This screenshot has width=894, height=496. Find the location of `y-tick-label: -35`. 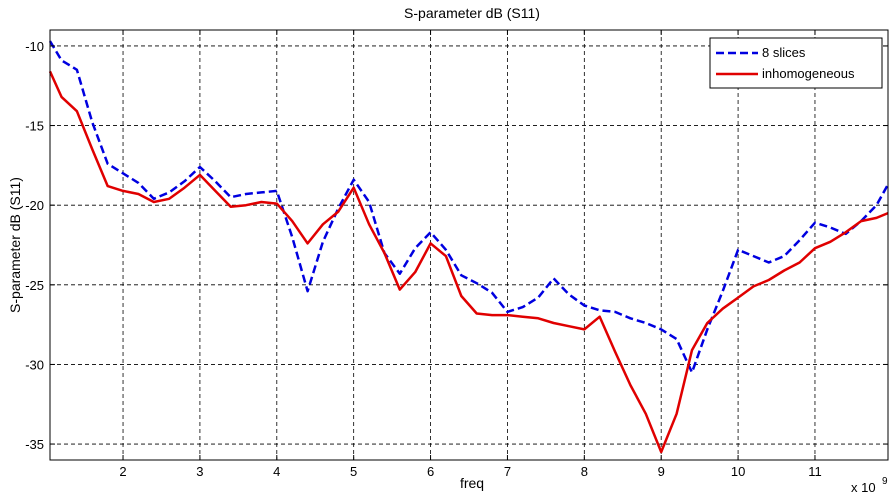

y-tick-label: -35 is located at coordinates (34, 444).